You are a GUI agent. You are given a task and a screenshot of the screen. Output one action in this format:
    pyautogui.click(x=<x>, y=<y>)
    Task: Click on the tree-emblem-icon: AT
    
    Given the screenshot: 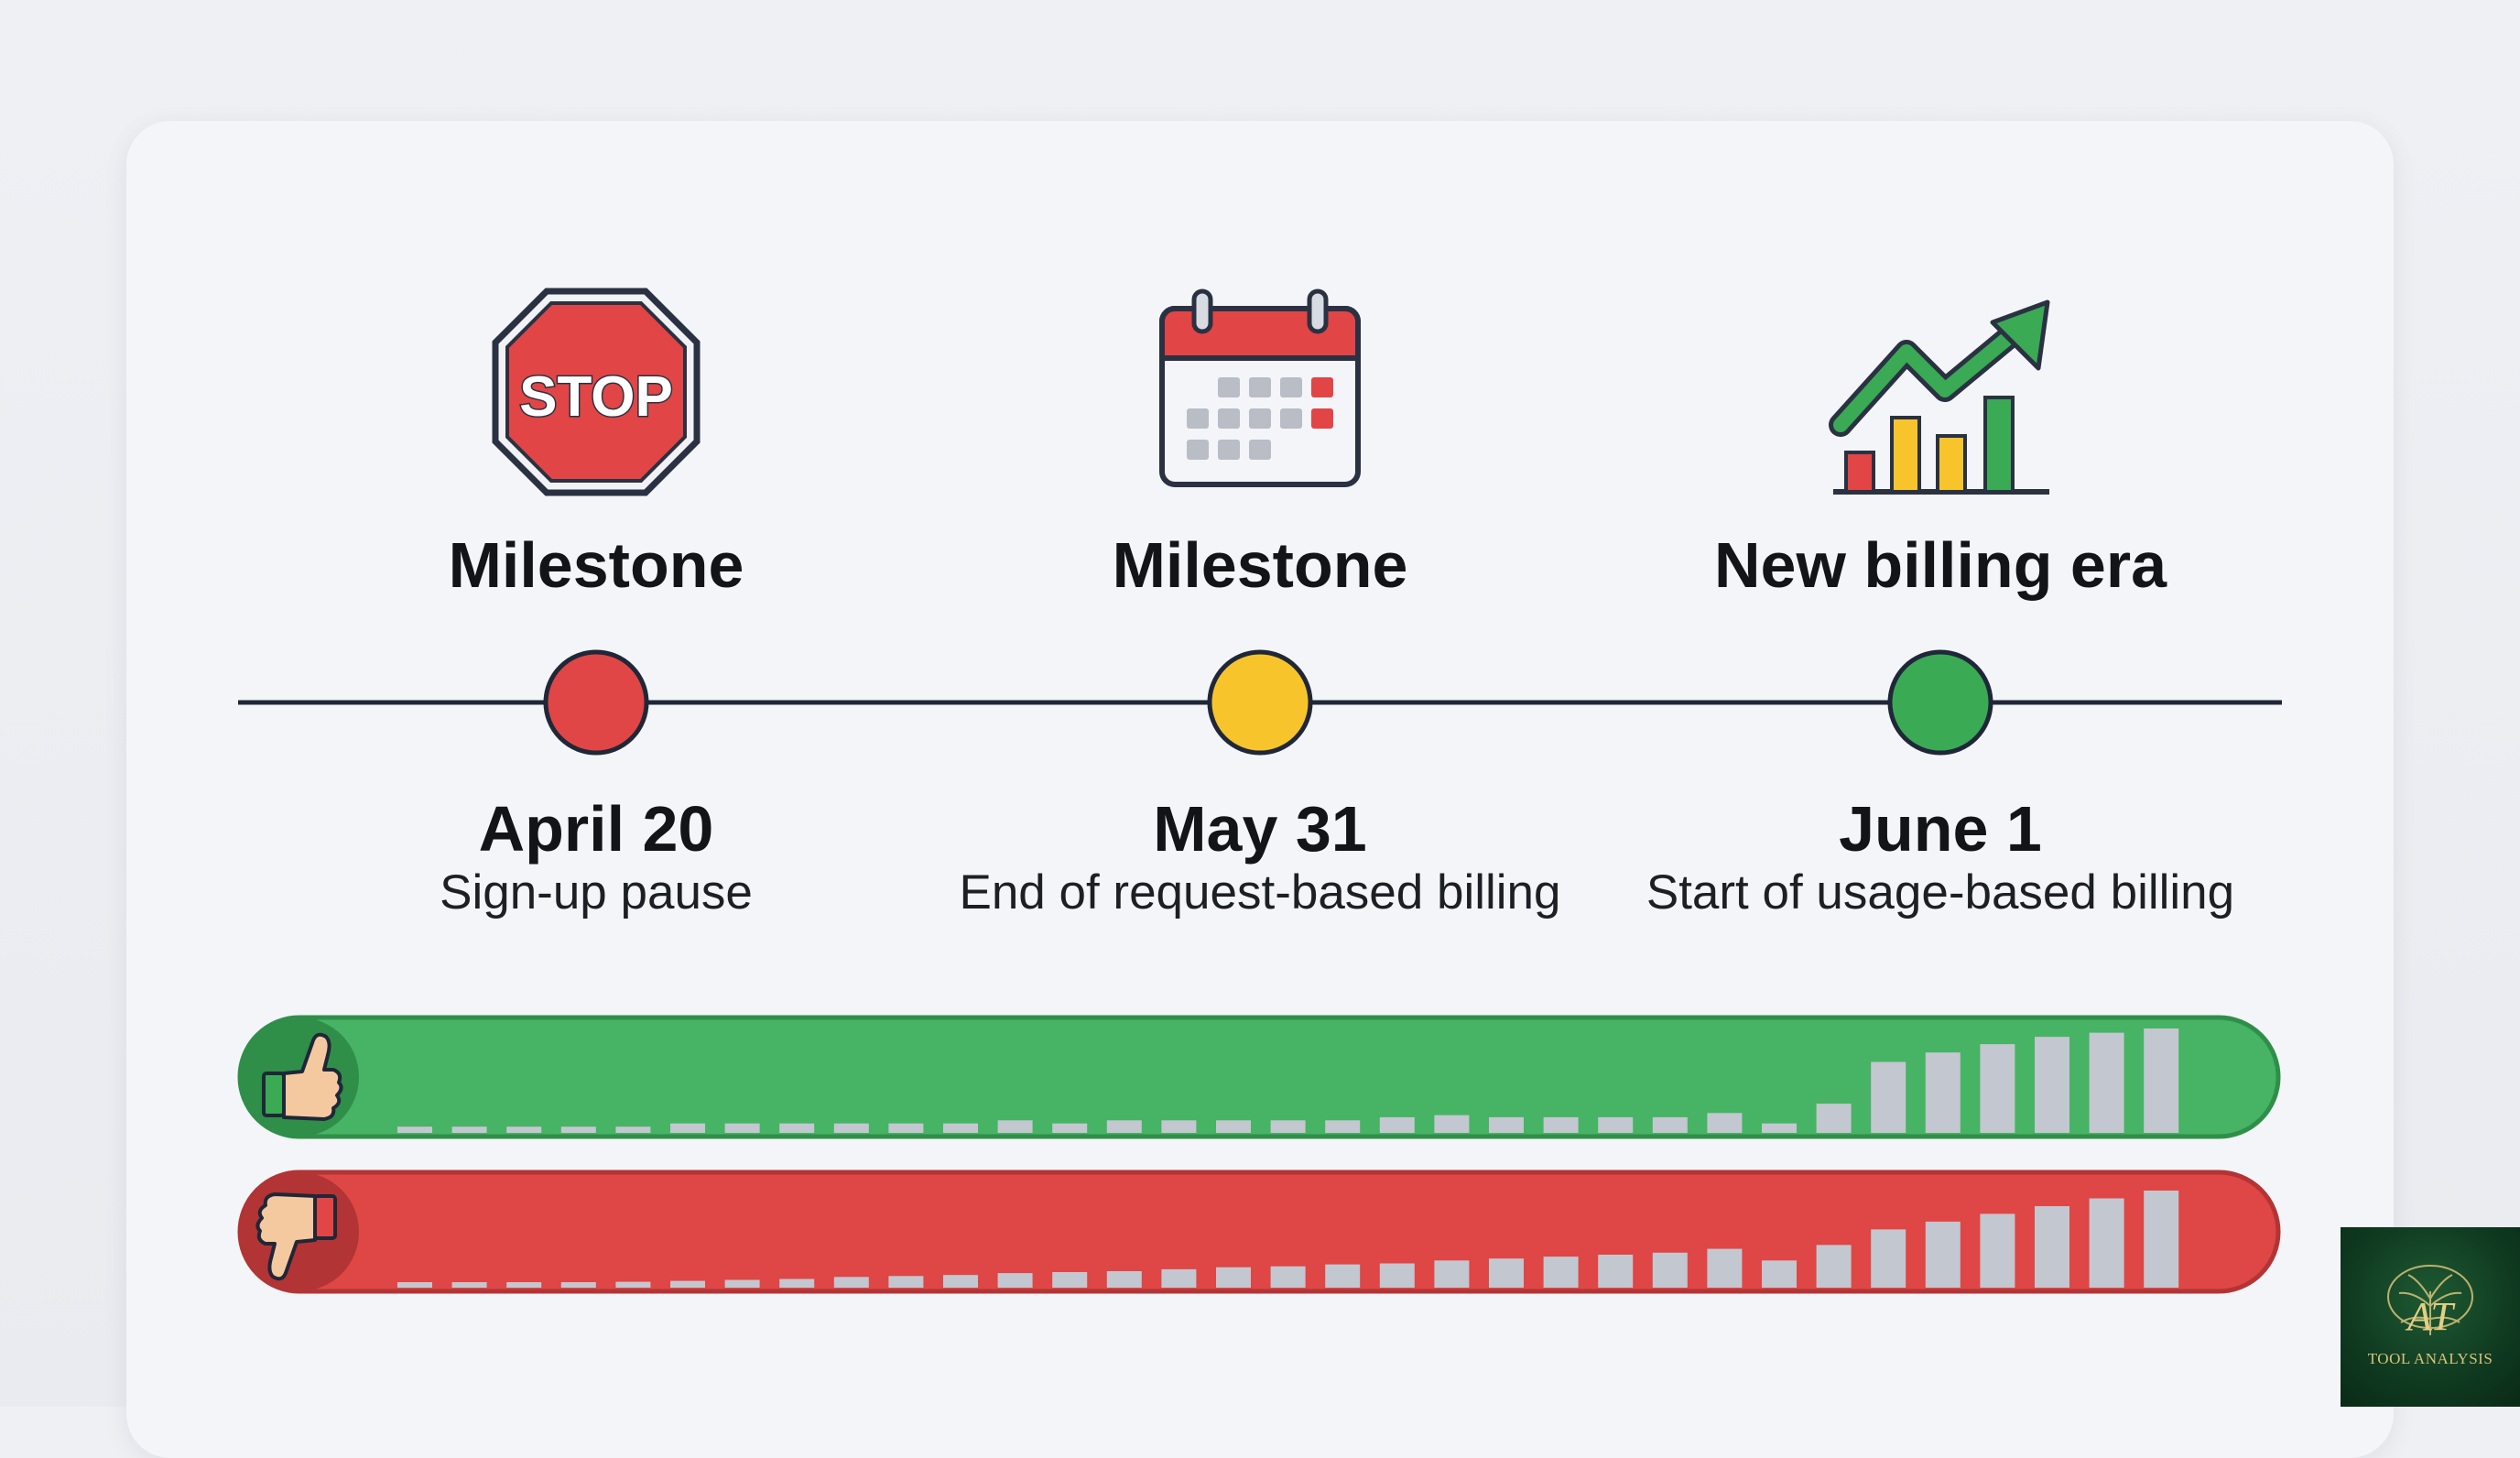 What is the action you would take?
    pyautogui.click(x=2430, y=1302)
    